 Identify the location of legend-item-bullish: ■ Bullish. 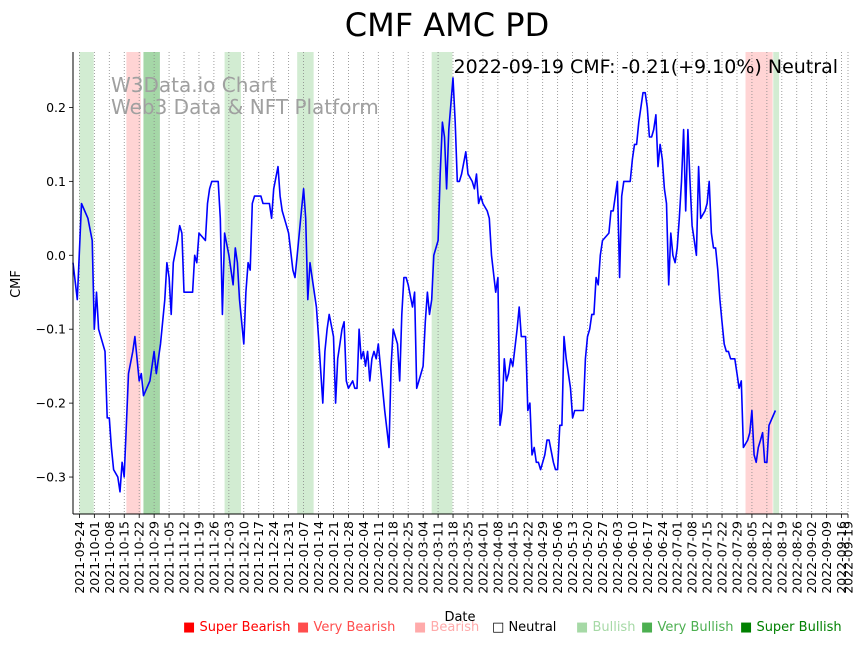
(605, 627).